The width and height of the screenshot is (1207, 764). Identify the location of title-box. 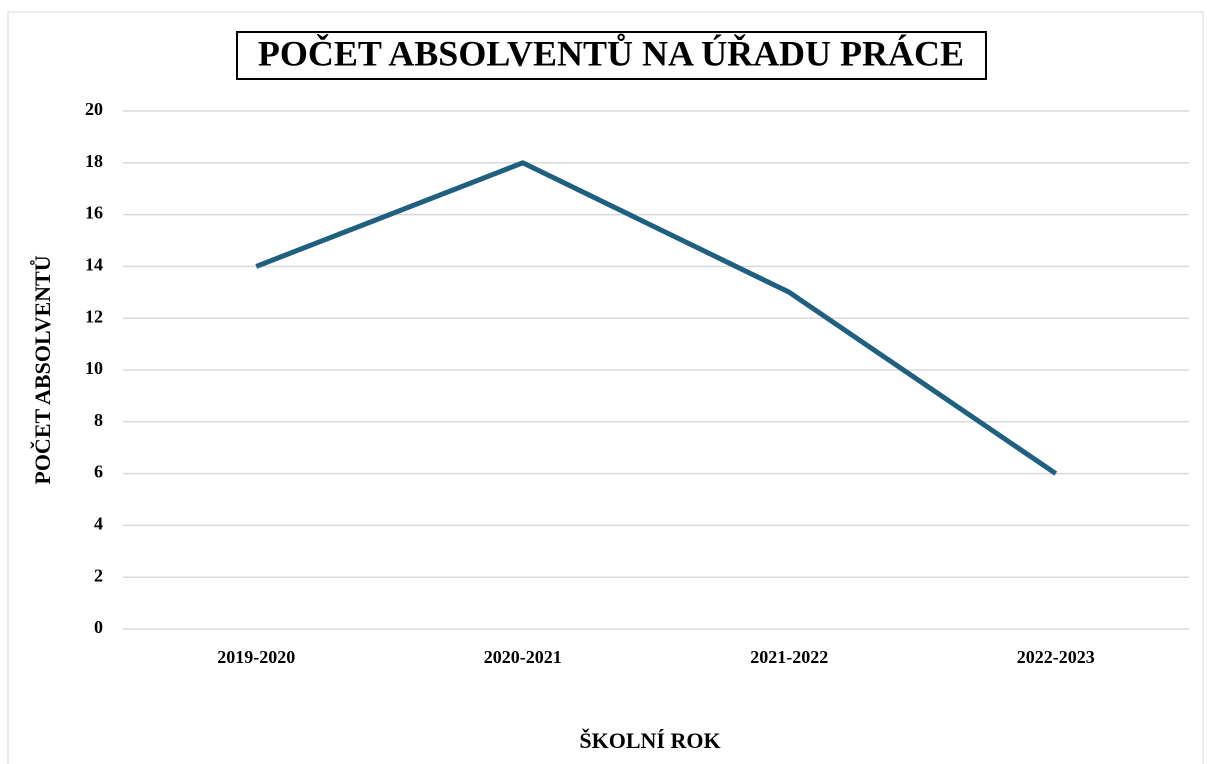
(611, 55).